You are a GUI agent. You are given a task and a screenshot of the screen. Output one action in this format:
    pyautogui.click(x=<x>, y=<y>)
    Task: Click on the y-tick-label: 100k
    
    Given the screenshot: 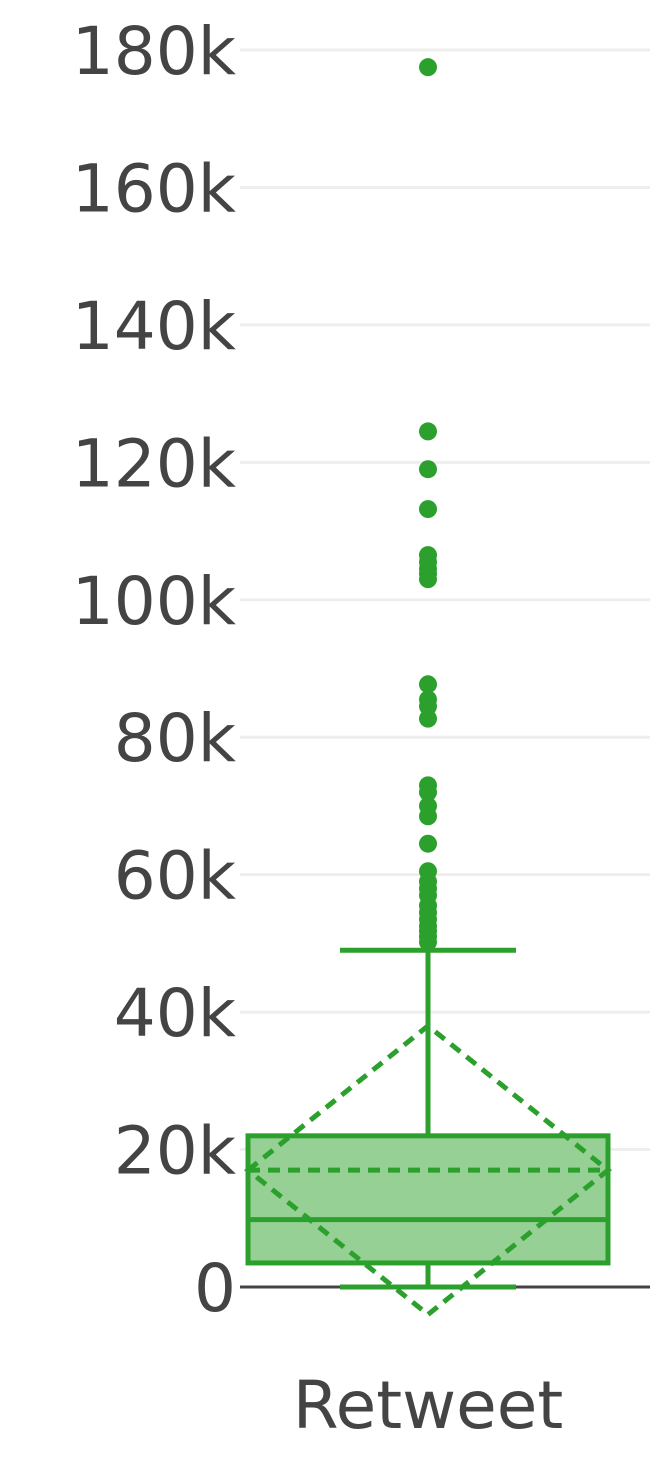 What is the action you would take?
    pyautogui.click(x=154, y=601)
    